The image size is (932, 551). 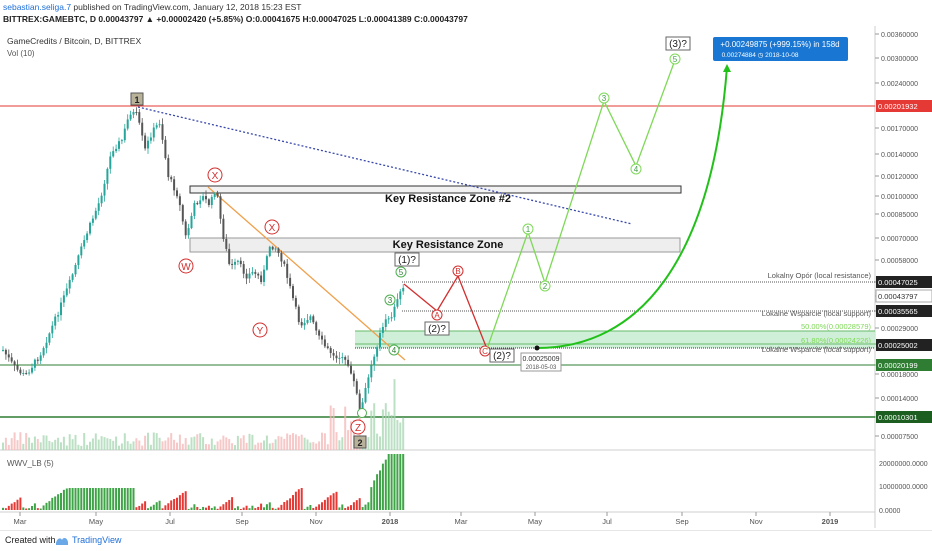 What do you see at coordinates (97, 540) in the screenshot?
I see `footer-brand: TradingView` at bounding box center [97, 540].